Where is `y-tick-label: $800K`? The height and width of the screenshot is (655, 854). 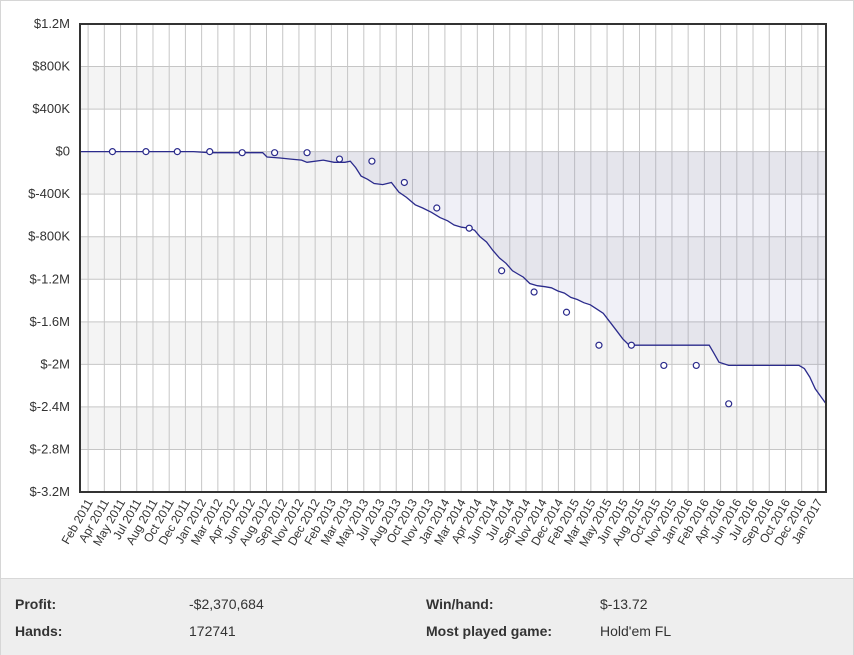 y-tick-label: $800K is located at coordinates (51, 66).